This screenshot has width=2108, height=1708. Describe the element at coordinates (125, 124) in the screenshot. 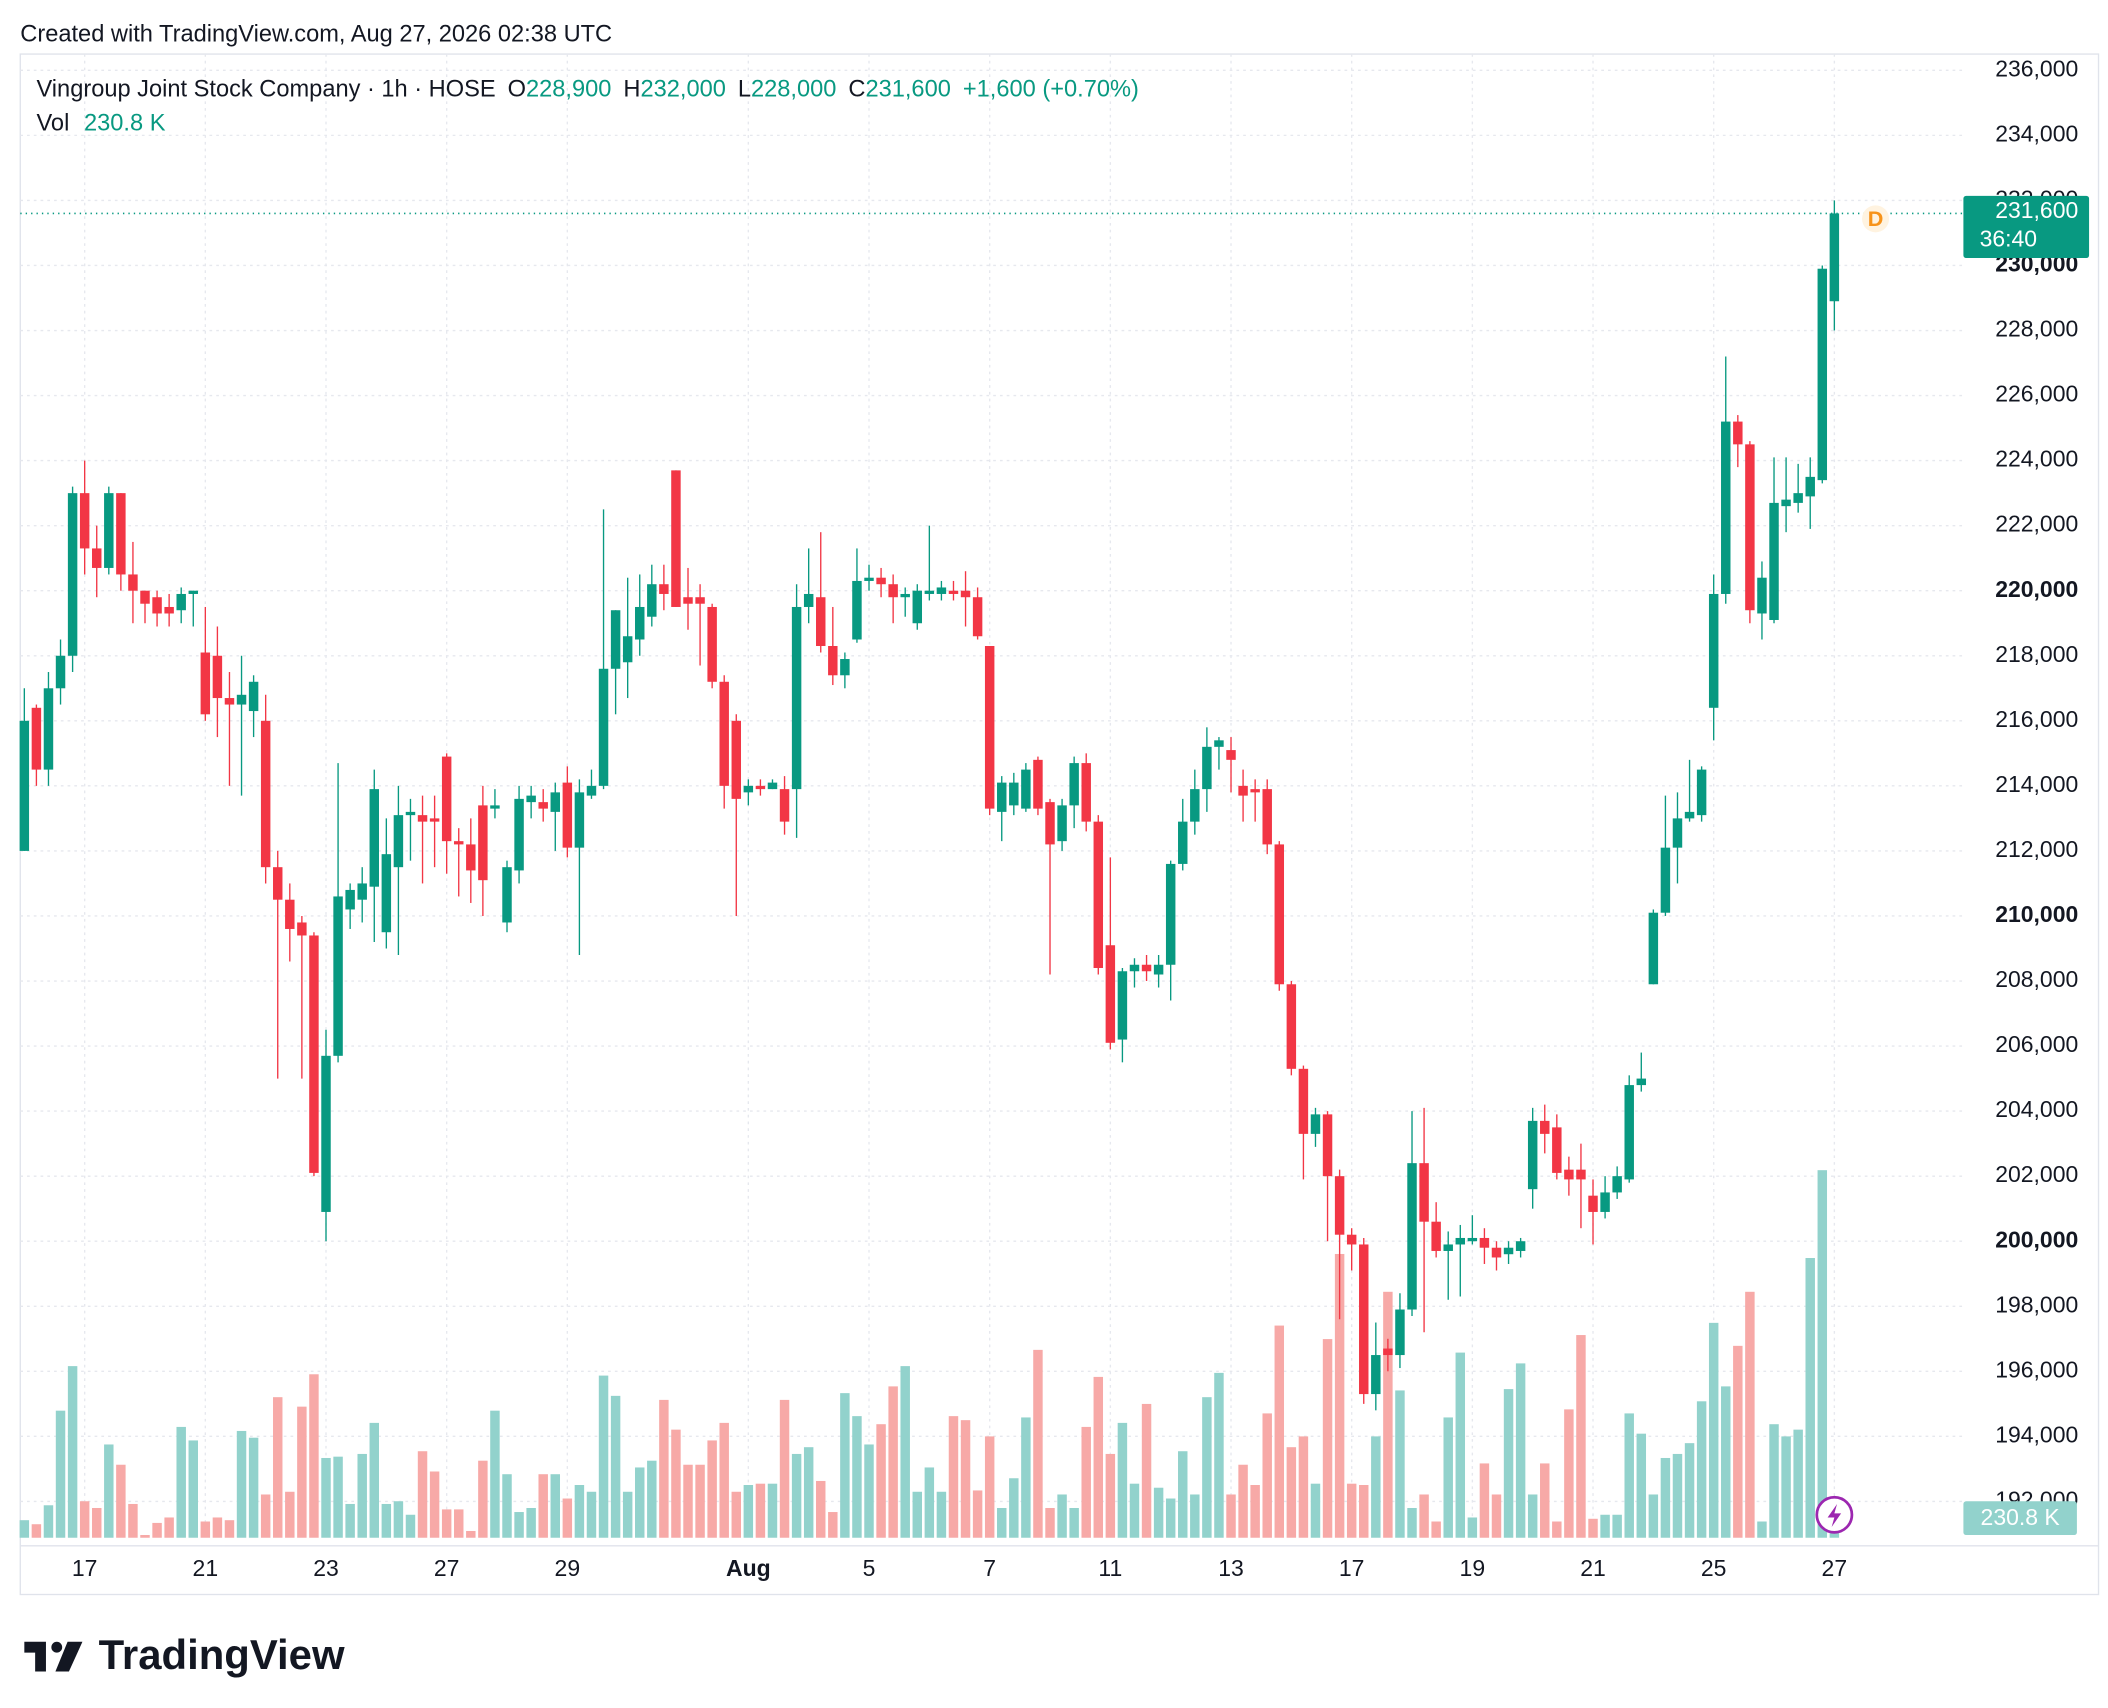

I see `legend-value: 230.8 K` at that location.